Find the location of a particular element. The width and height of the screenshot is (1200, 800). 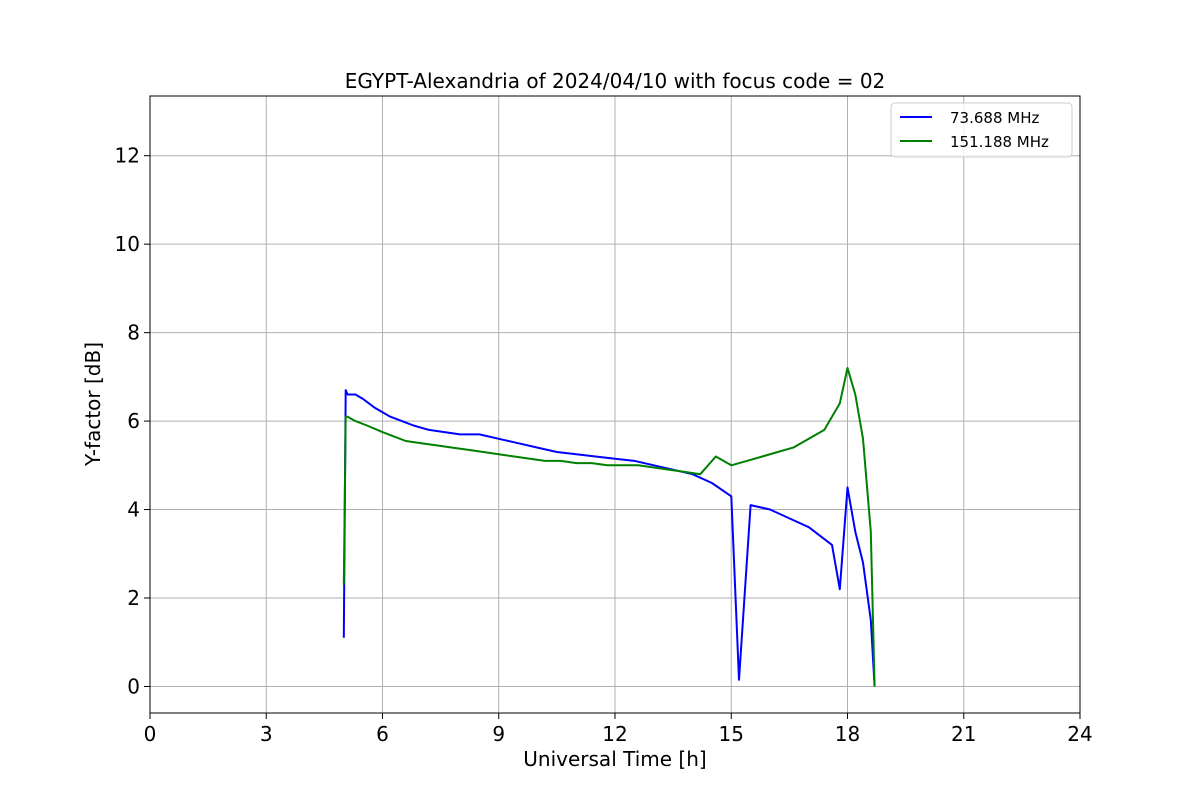

y-tick-label: 6 is located at coordinates (133, 421).